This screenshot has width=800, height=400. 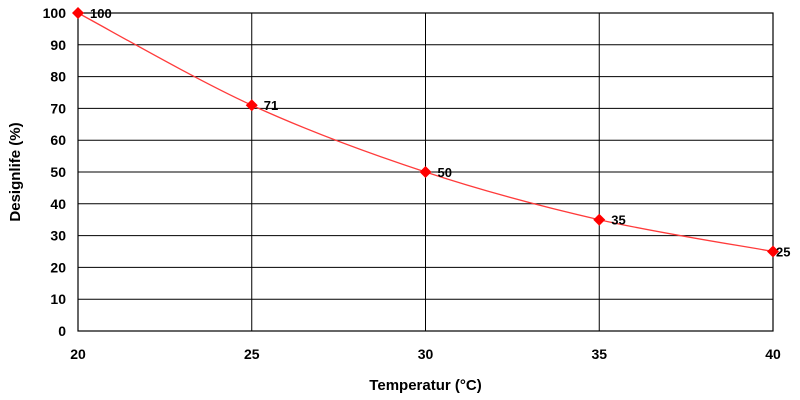 I want to click on x-tick-label: 20, so click(x=78, y=354).